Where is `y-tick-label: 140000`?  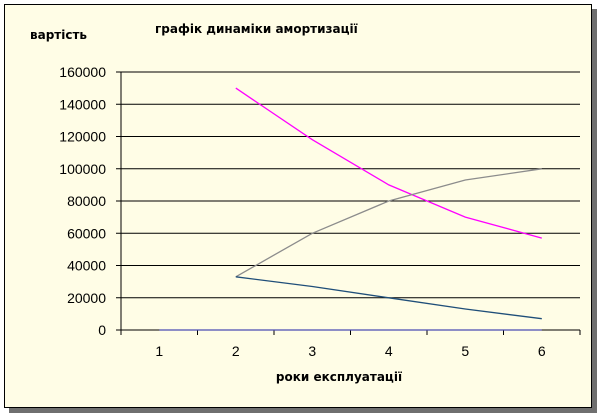 y-tick-label: 140000 is located at coordinates (82, 104).